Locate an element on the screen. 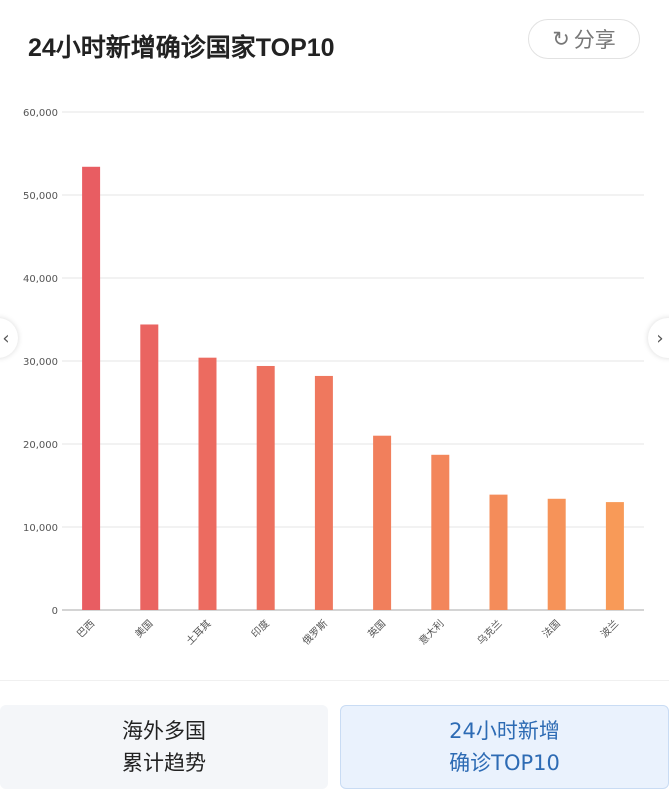  tab-cumulative-trend: 海外多国 累计趋势 is located at coordinates (164, 747).